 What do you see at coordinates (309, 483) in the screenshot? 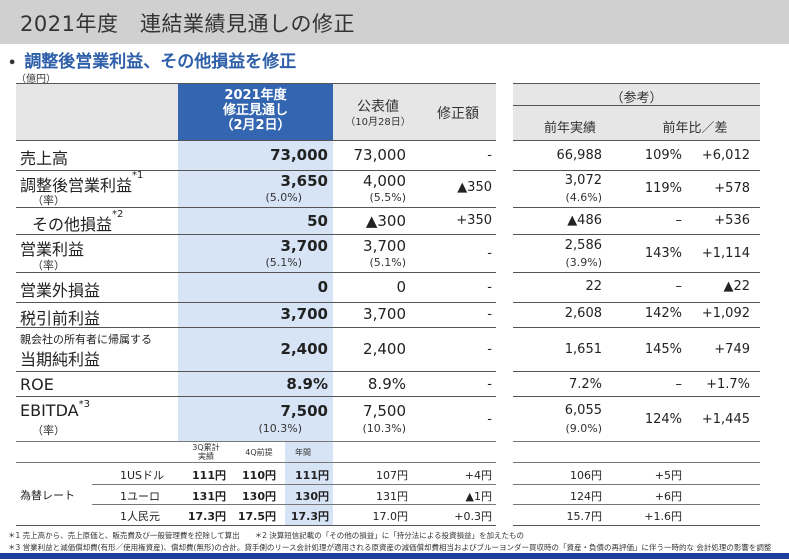
I see `fx-year-column-highlight` at bounding box center [309, 483].